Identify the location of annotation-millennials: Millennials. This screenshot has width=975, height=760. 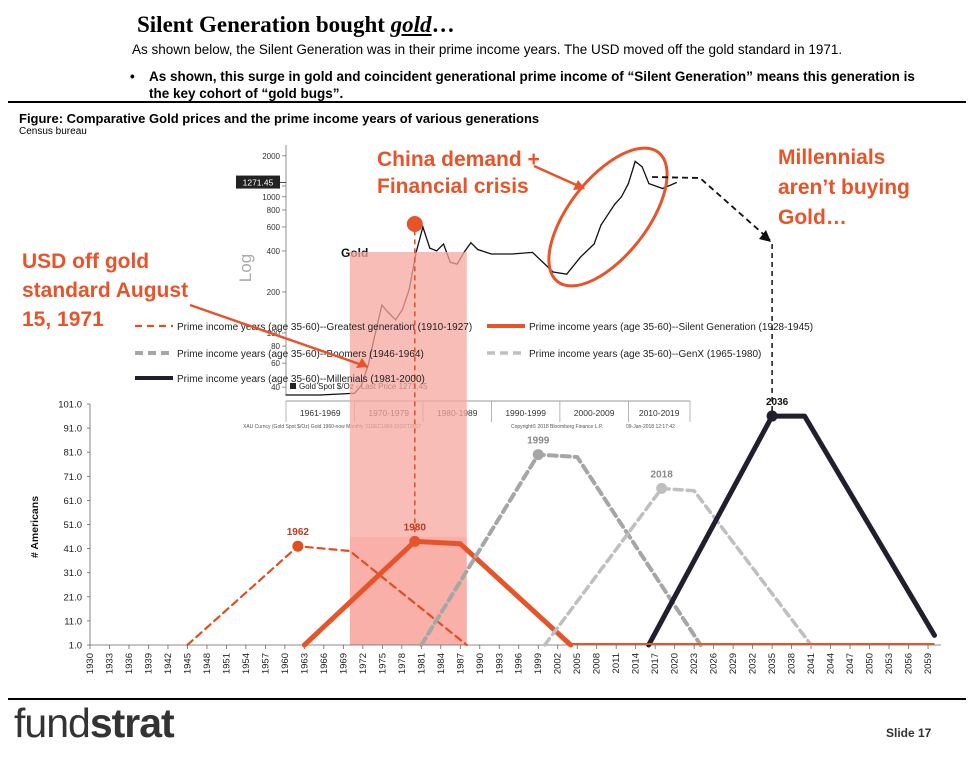
(831, 157).